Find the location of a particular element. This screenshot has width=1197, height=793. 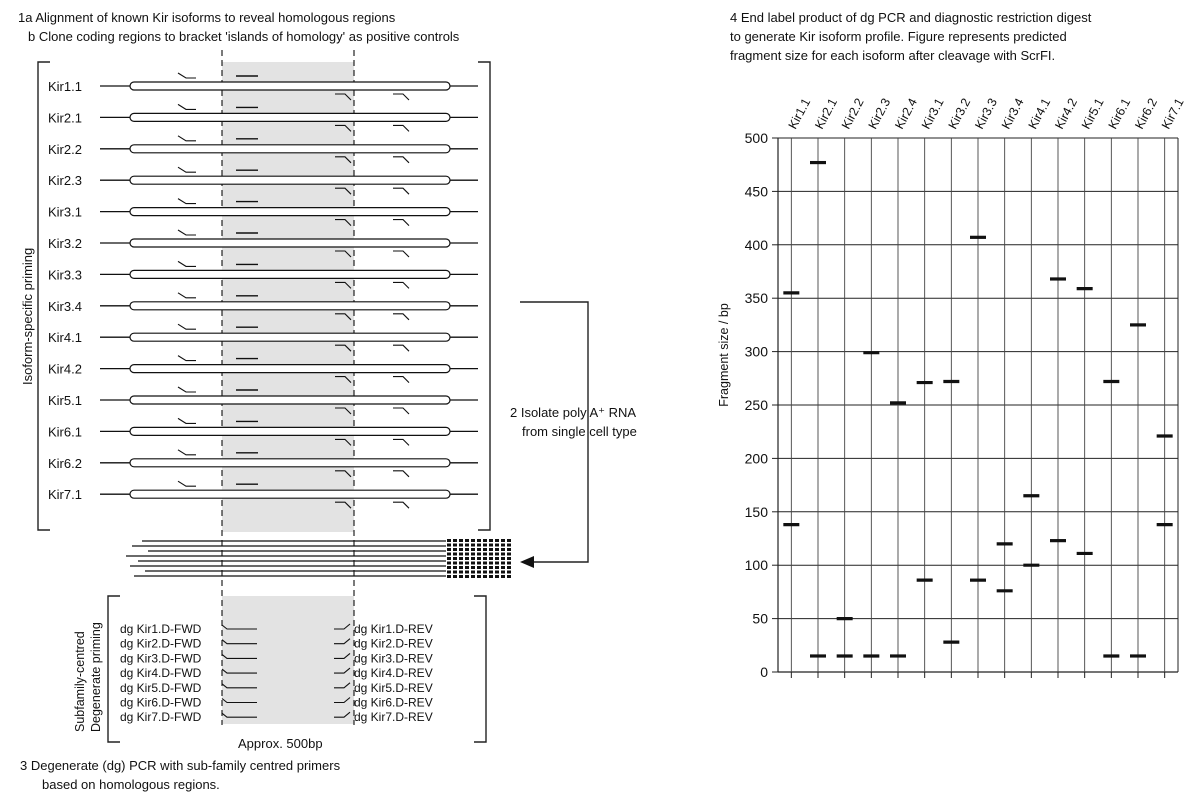

y-tick-label: 350 is located at coordinates (757, 298).